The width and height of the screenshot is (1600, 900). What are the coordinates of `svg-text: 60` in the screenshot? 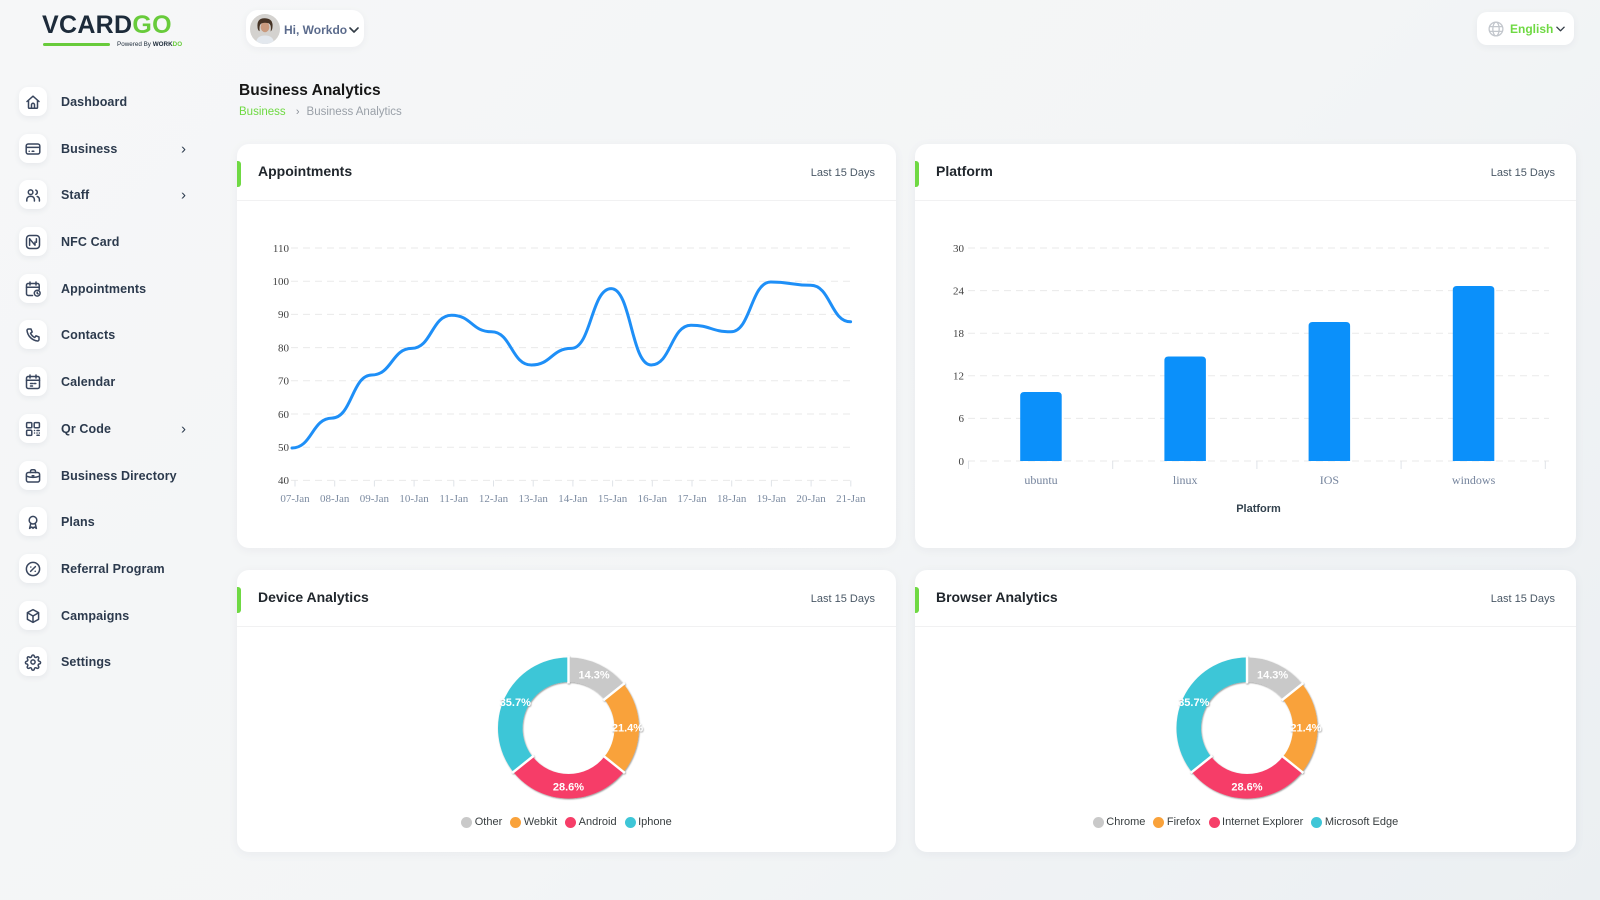 It's located at (284, 415).